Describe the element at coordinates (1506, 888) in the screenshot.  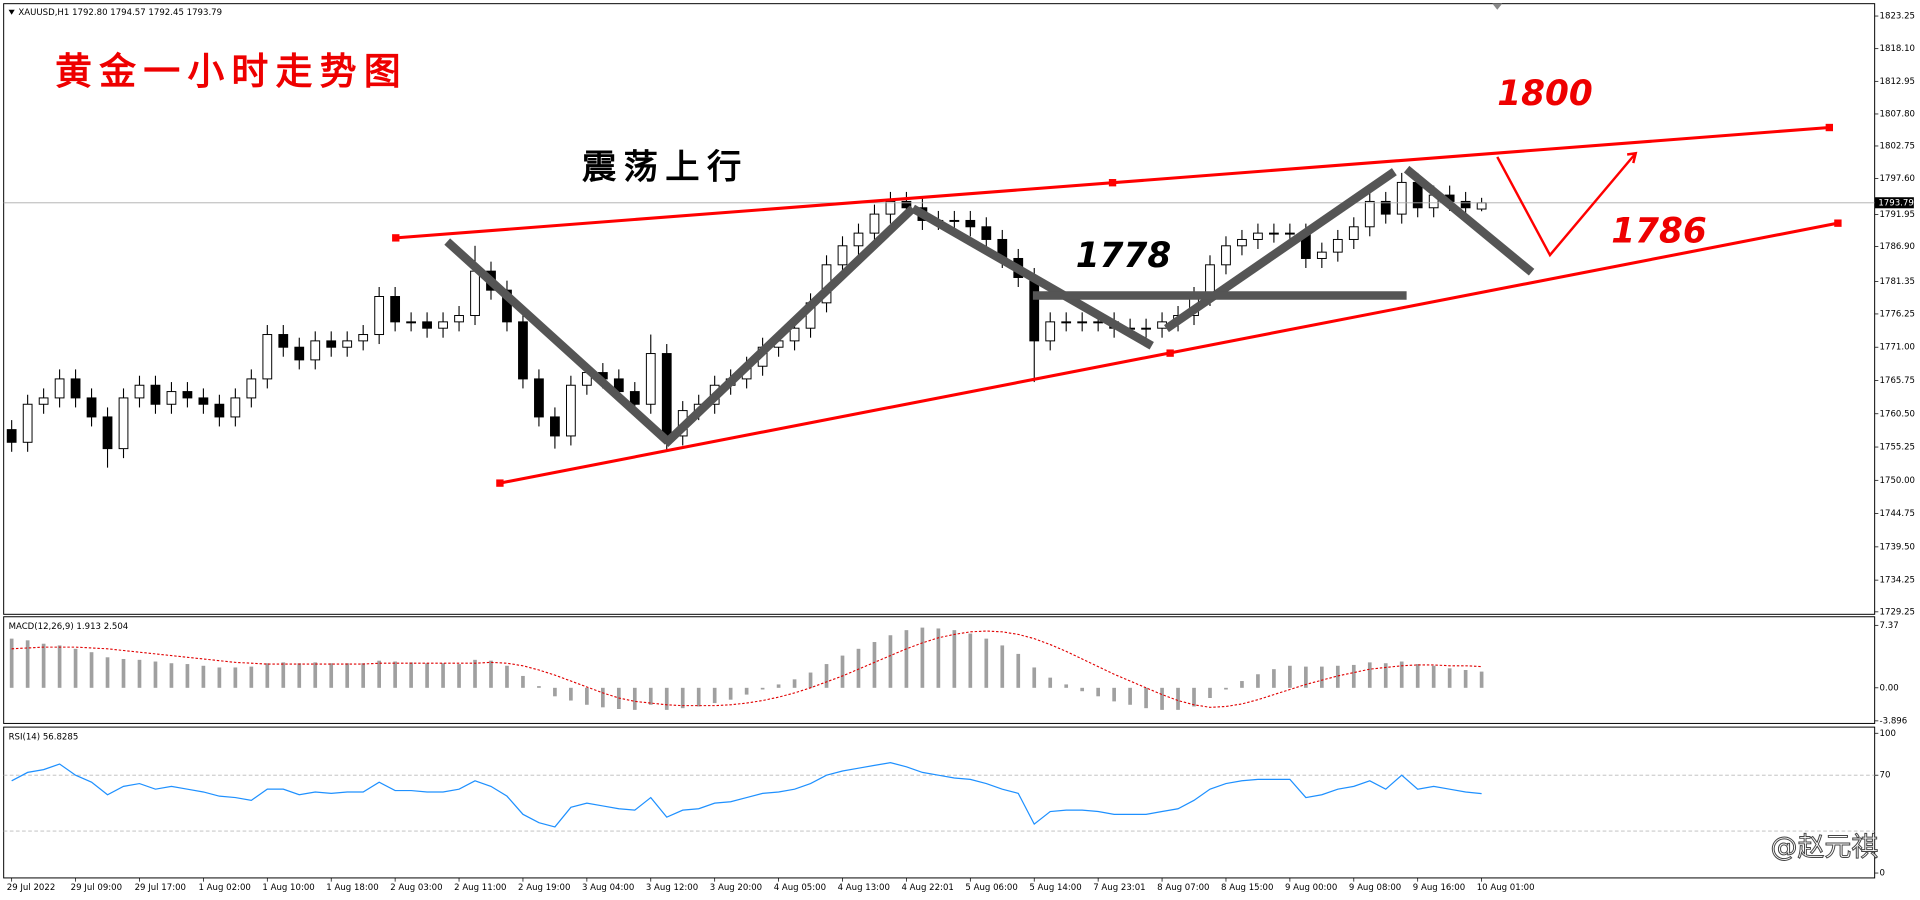
I see `x-tick-label: 10 Aug 01:00` at that location.